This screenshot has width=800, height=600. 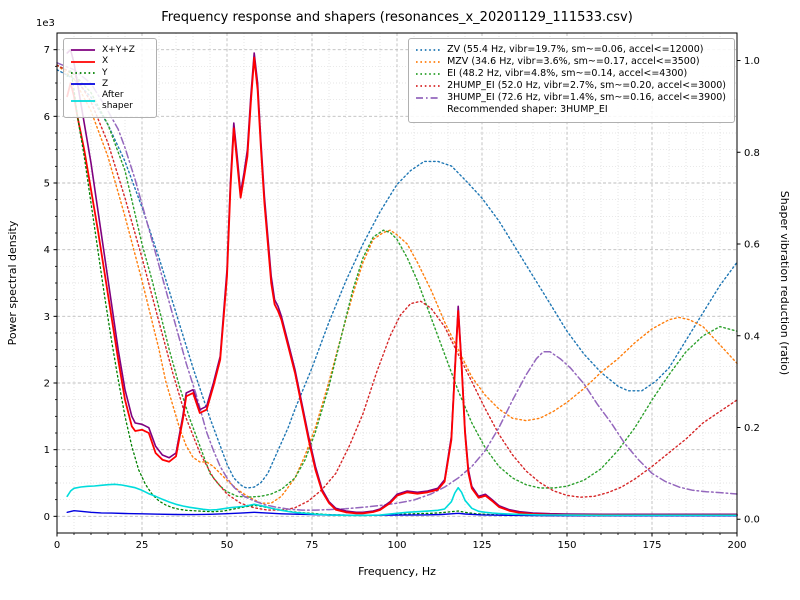 I want to click on psd-legend-item-label: X, so click(x=105, y=61).